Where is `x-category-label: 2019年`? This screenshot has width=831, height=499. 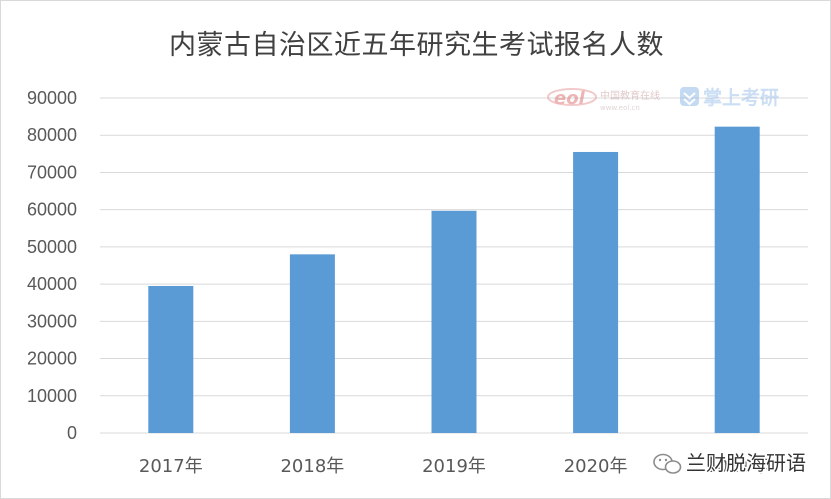
x-category-label: 2019年 is located at coordinates (454, 466).